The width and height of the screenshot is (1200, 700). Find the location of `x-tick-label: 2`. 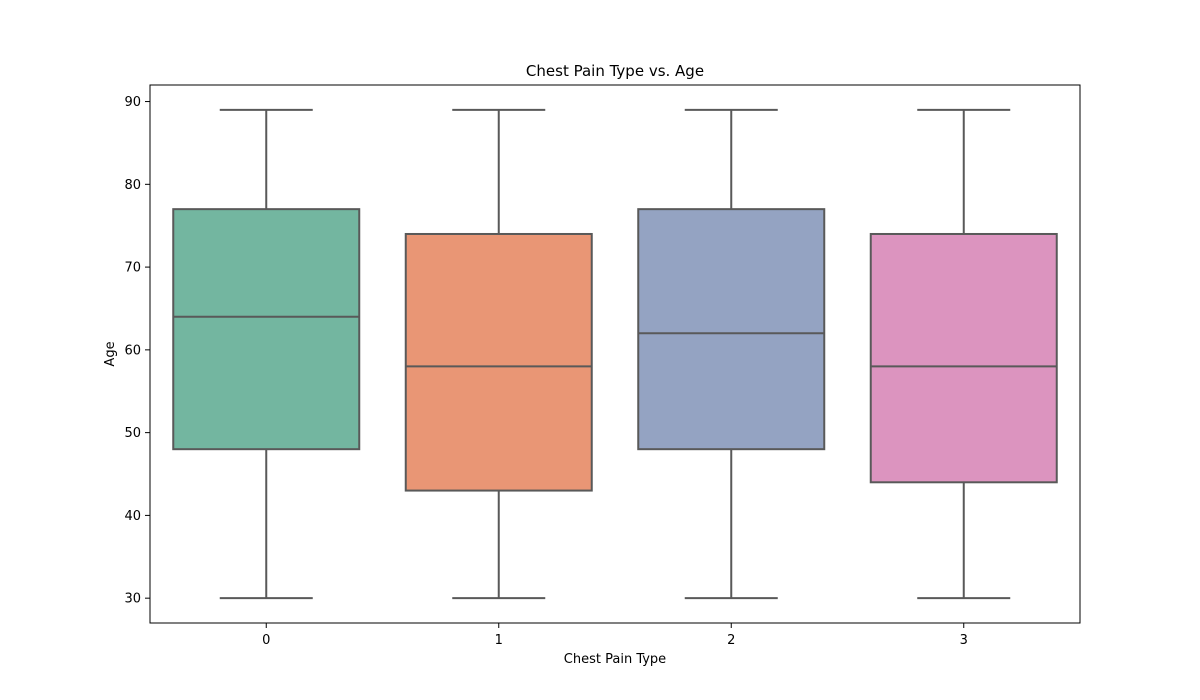

x-tick-label: 2 is located at coordinates (731, 640).